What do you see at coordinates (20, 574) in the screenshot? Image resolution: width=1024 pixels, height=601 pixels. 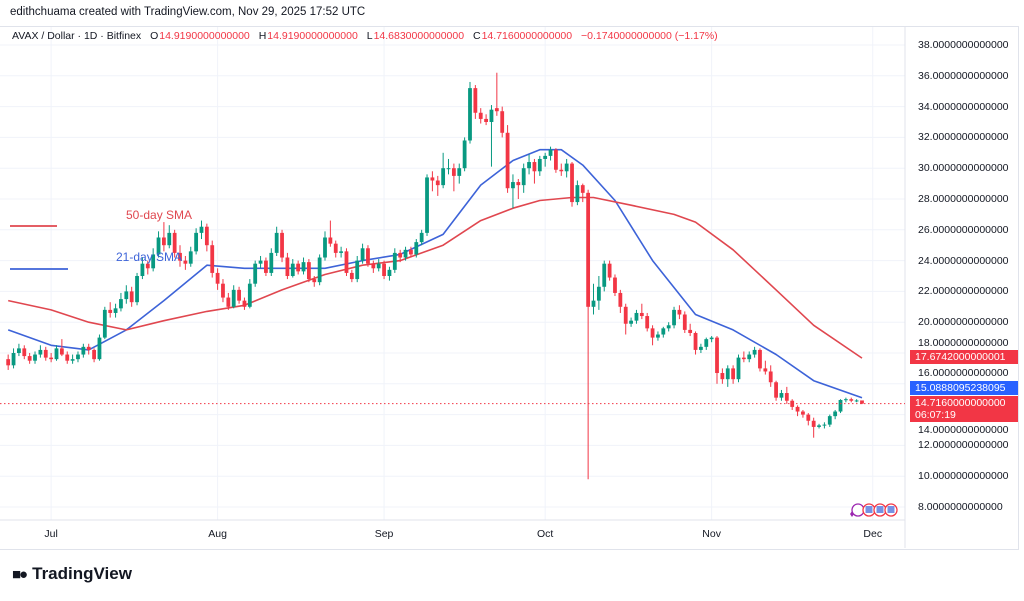 I see `tv-logo-icon: ■●` at bounding box center [20, 574].